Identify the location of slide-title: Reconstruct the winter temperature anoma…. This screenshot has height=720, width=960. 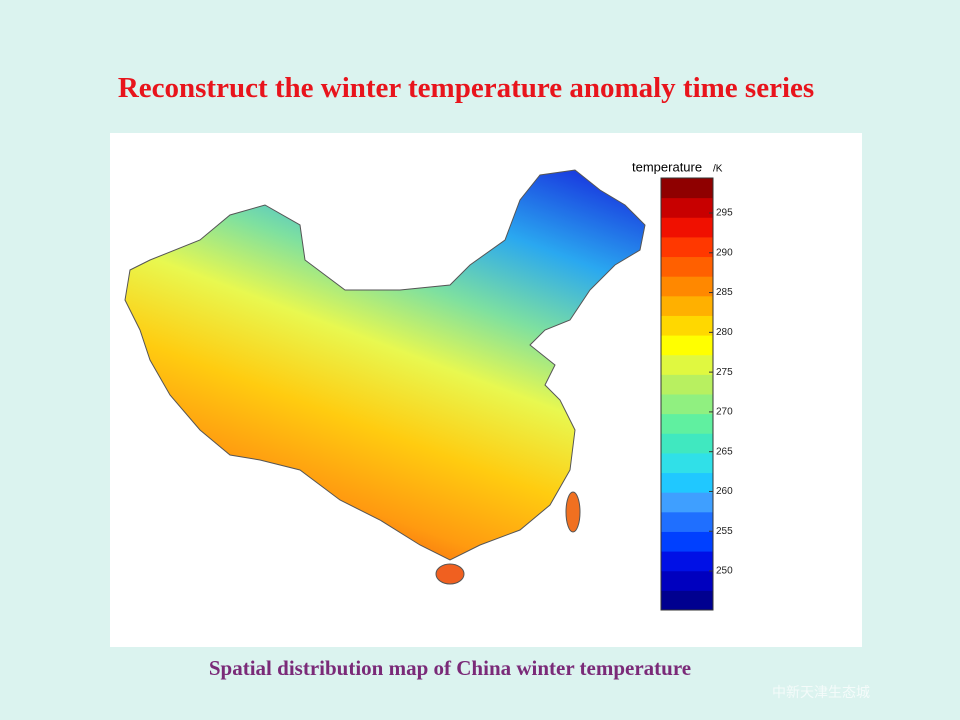
(466, 88).